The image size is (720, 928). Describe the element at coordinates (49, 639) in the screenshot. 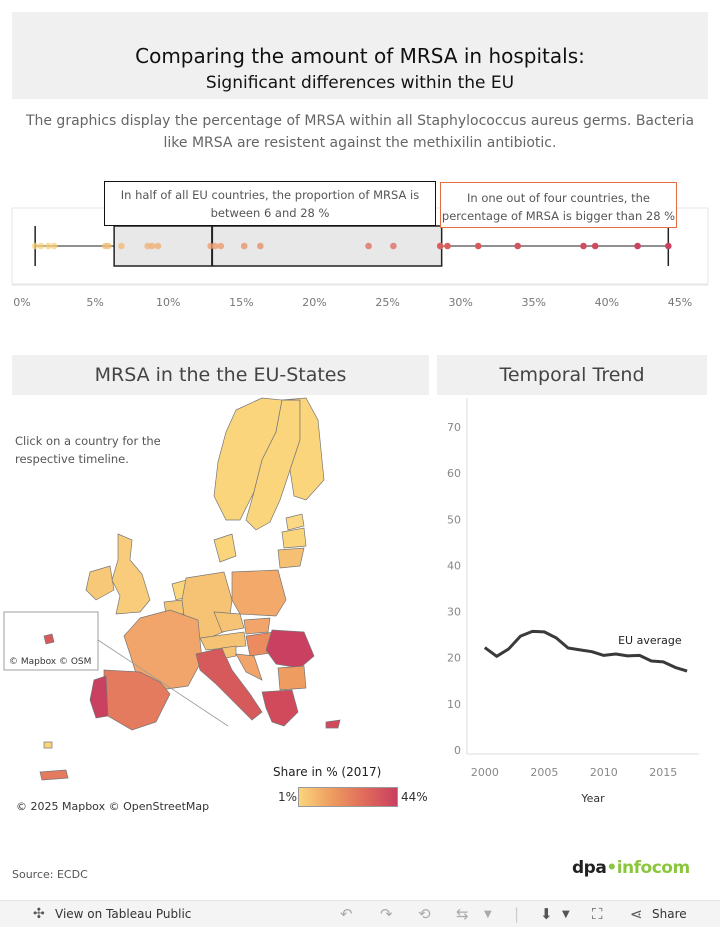

I see `country-malta` at that location.